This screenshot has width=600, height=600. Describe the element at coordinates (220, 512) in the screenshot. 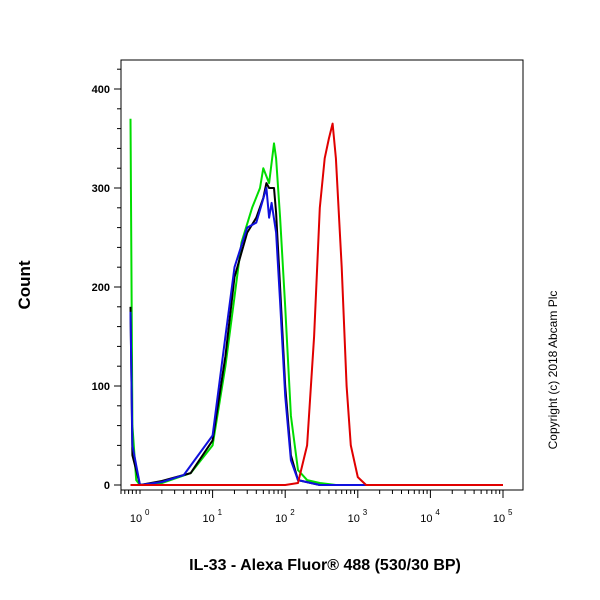

I see `x-tick-exponent: 1` at that location.